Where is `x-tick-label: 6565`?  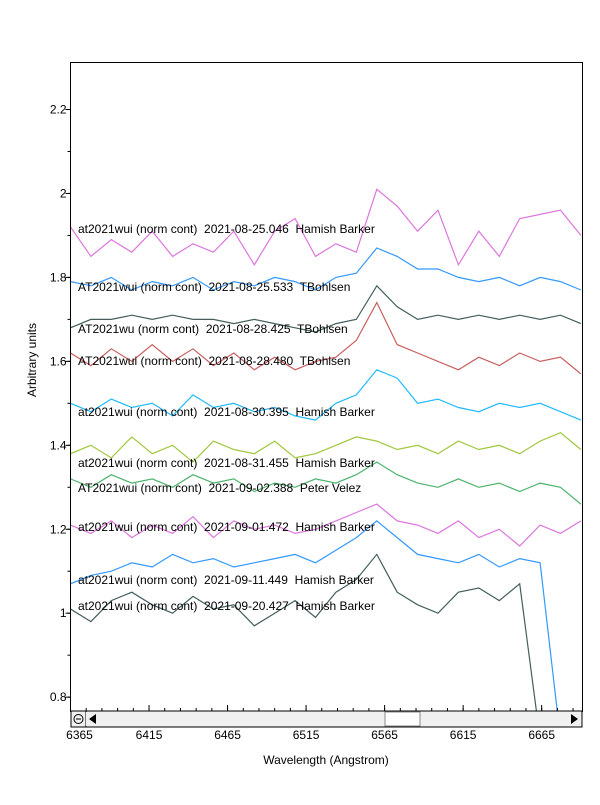
x-tick-label: 6565 is located at coordinates (384, 735).